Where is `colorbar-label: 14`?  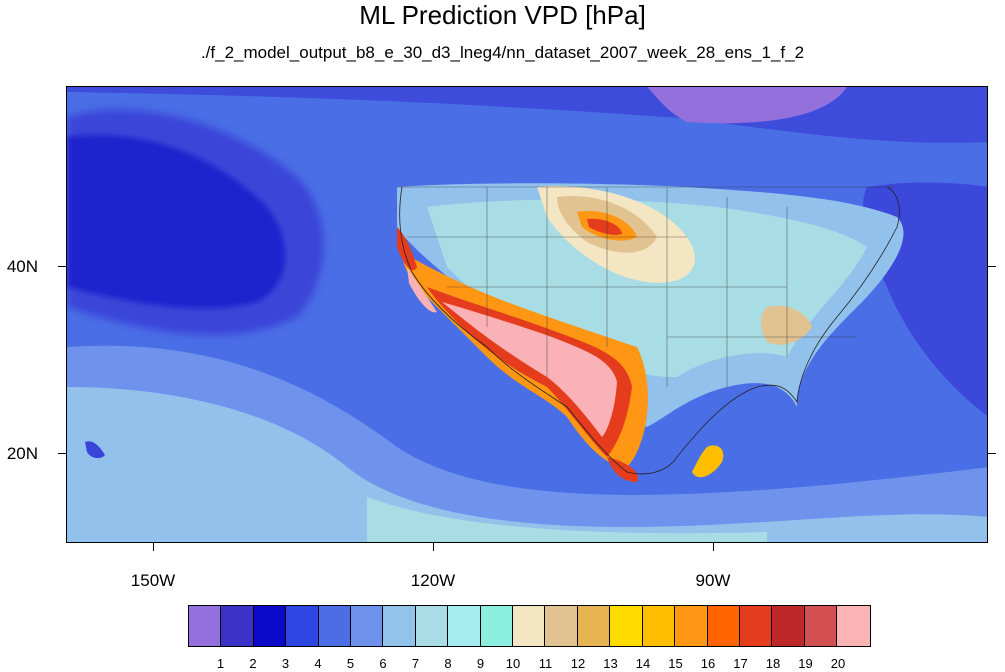
colorbar-label: 14 is located at coordinates (643, 663).